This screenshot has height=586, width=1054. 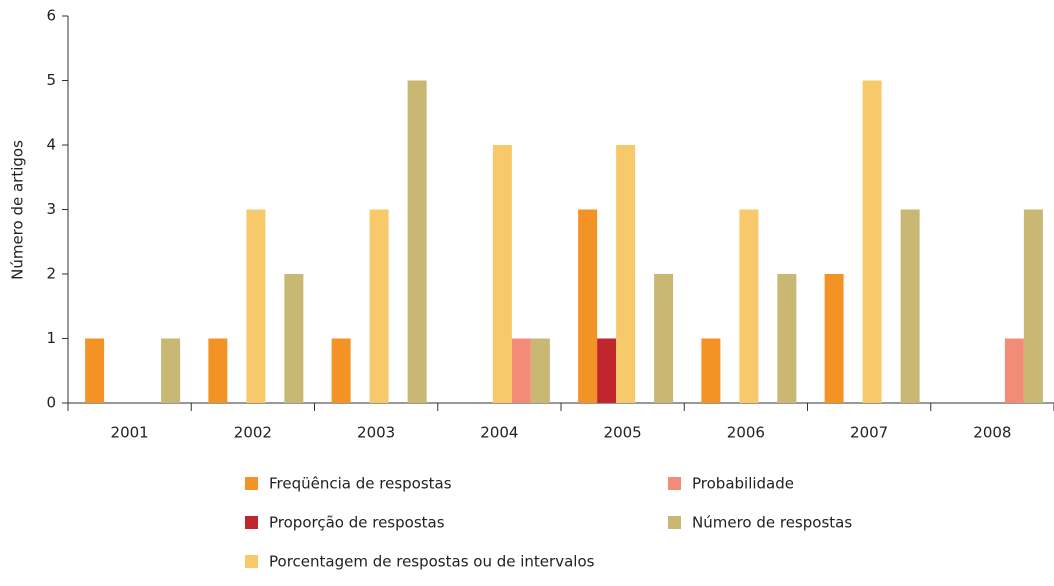 What do you see at coordinates (746, 433) in the screenshot?
I see `x-tick-label: 2006` at bounding box center [746, 433].